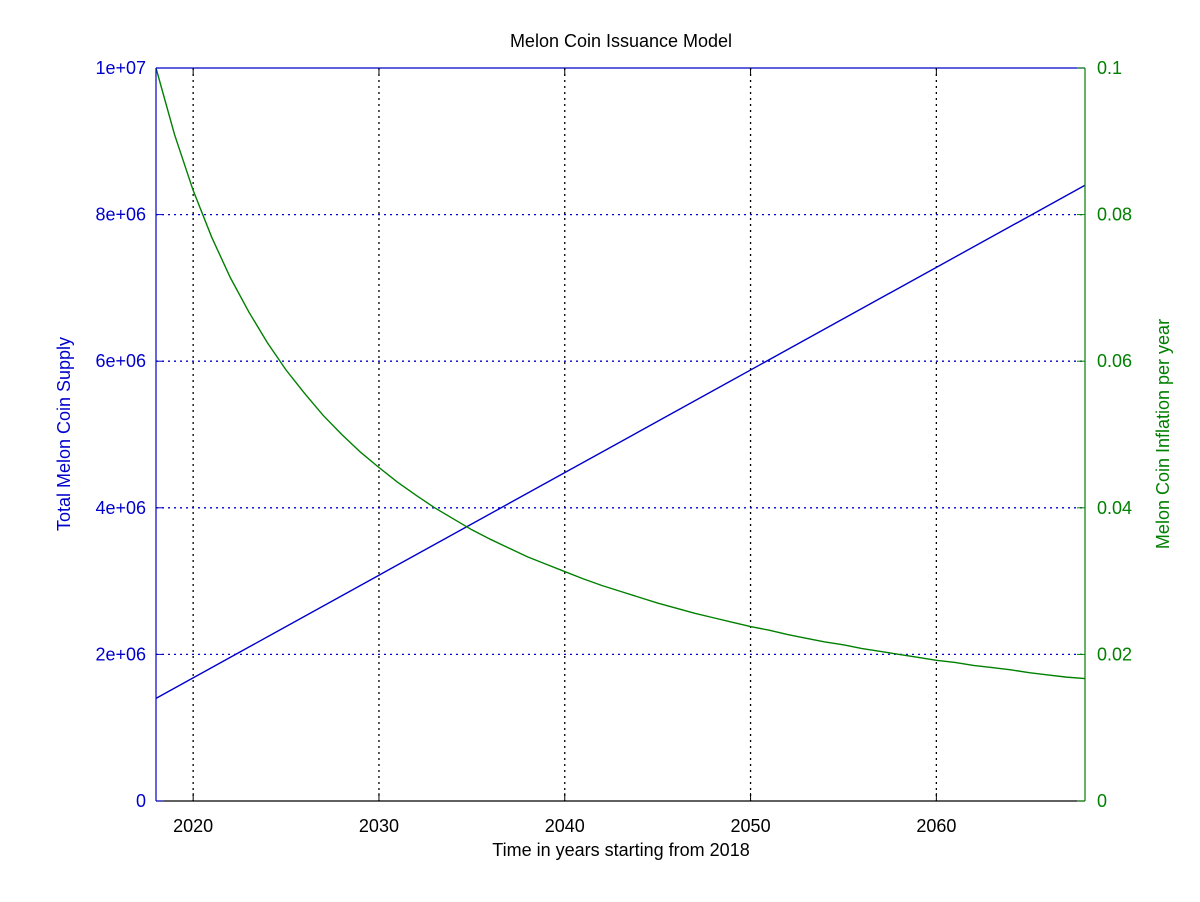 The width and height of the screenshot is (1200, 902). Describe the element at coordinates (936, 826) in the screenshot. I see `x-tick-label: 2060` at that location.